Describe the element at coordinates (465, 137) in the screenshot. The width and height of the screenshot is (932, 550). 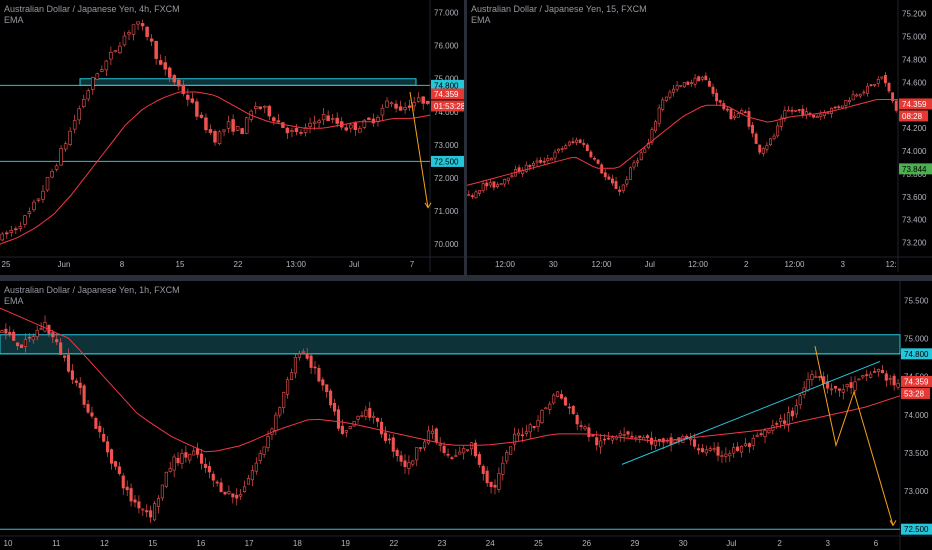
I see `pane-divider-vertical` at that location.